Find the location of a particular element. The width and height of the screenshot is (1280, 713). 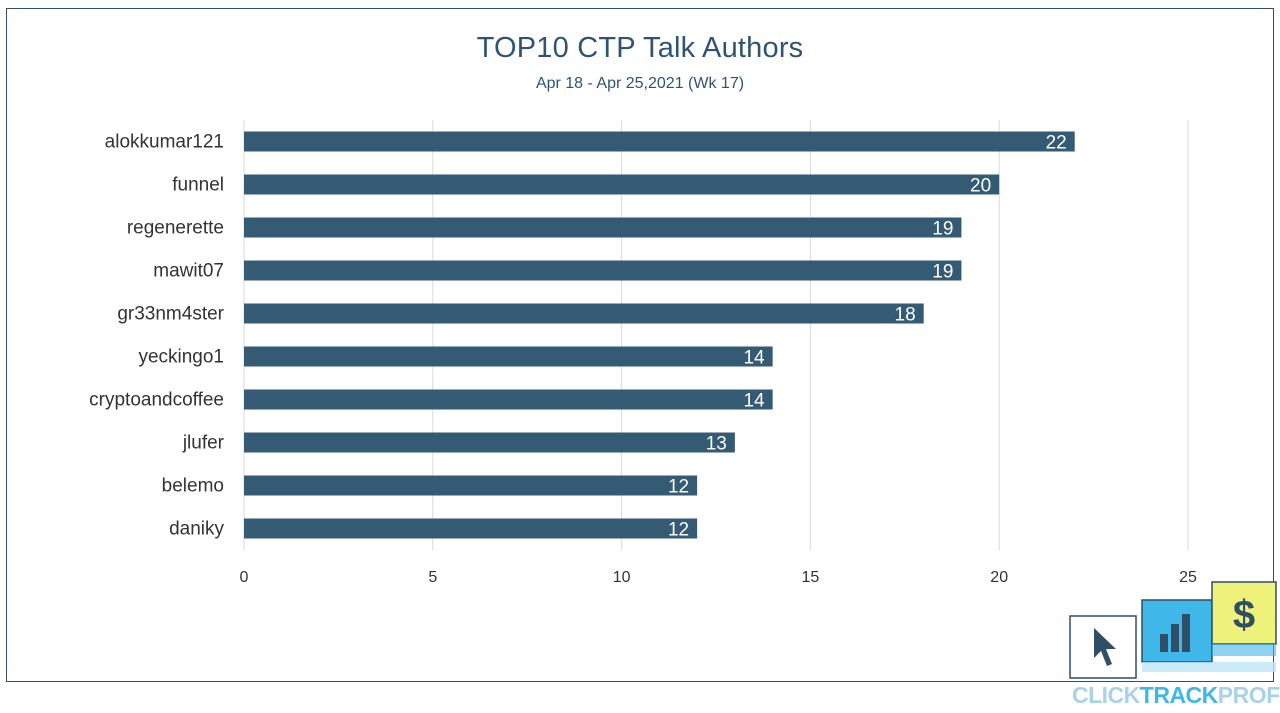

chart-subtitle-text: Apr 18 - Apr 25,2021 (Wk 17) is located at coordinates (640, 83).